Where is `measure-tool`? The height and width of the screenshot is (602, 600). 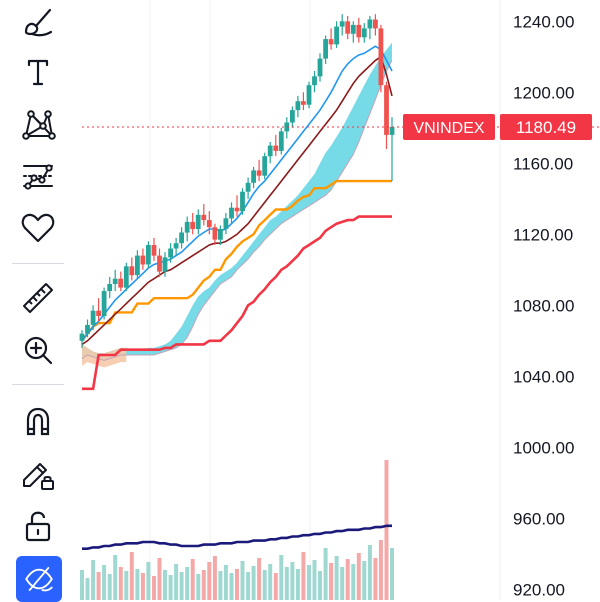 measure-tool is located at coordinates (38, 298).